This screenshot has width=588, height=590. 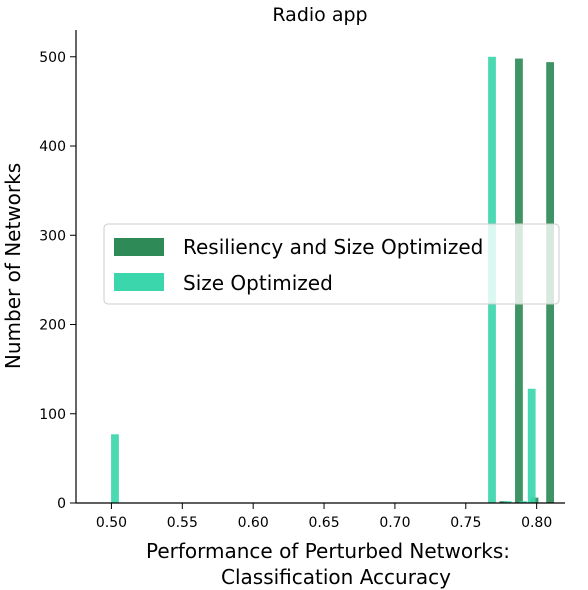 I want to click on legend-label-resiliency: Resiliency and Size Optimized, so click(x=333, y=247).